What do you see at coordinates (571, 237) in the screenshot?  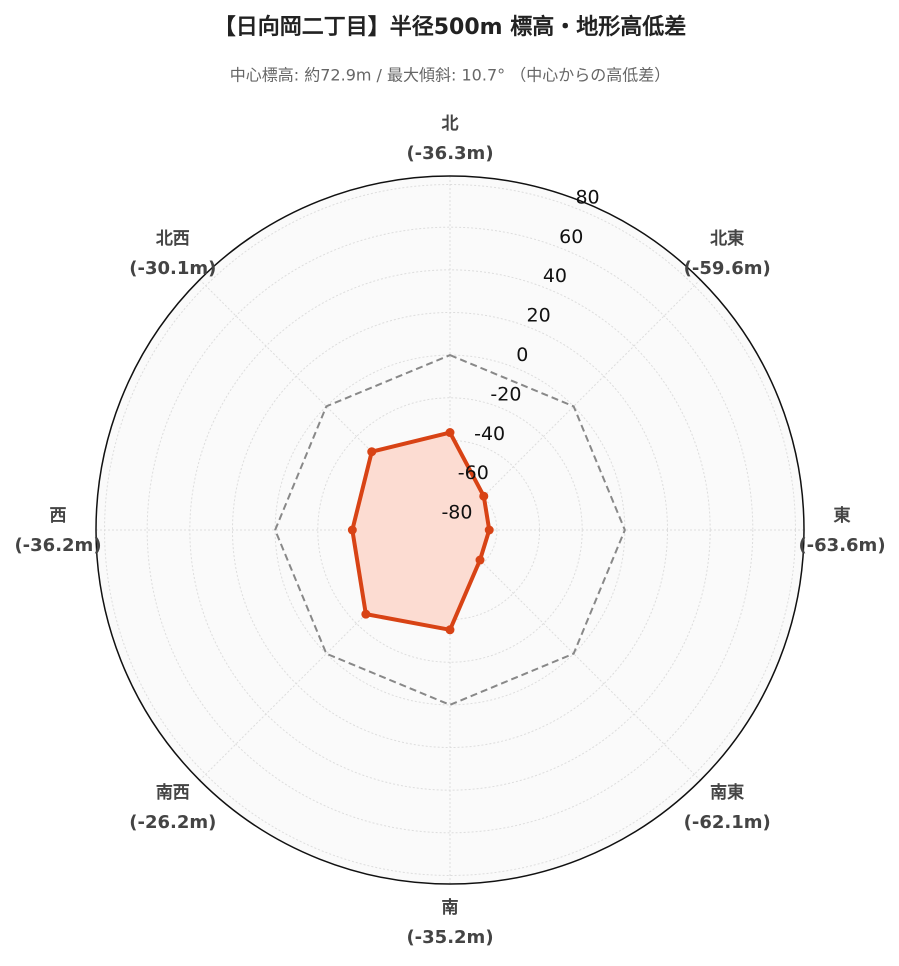 I see `r-tick-label: 60` at bounding box center [571, 237].